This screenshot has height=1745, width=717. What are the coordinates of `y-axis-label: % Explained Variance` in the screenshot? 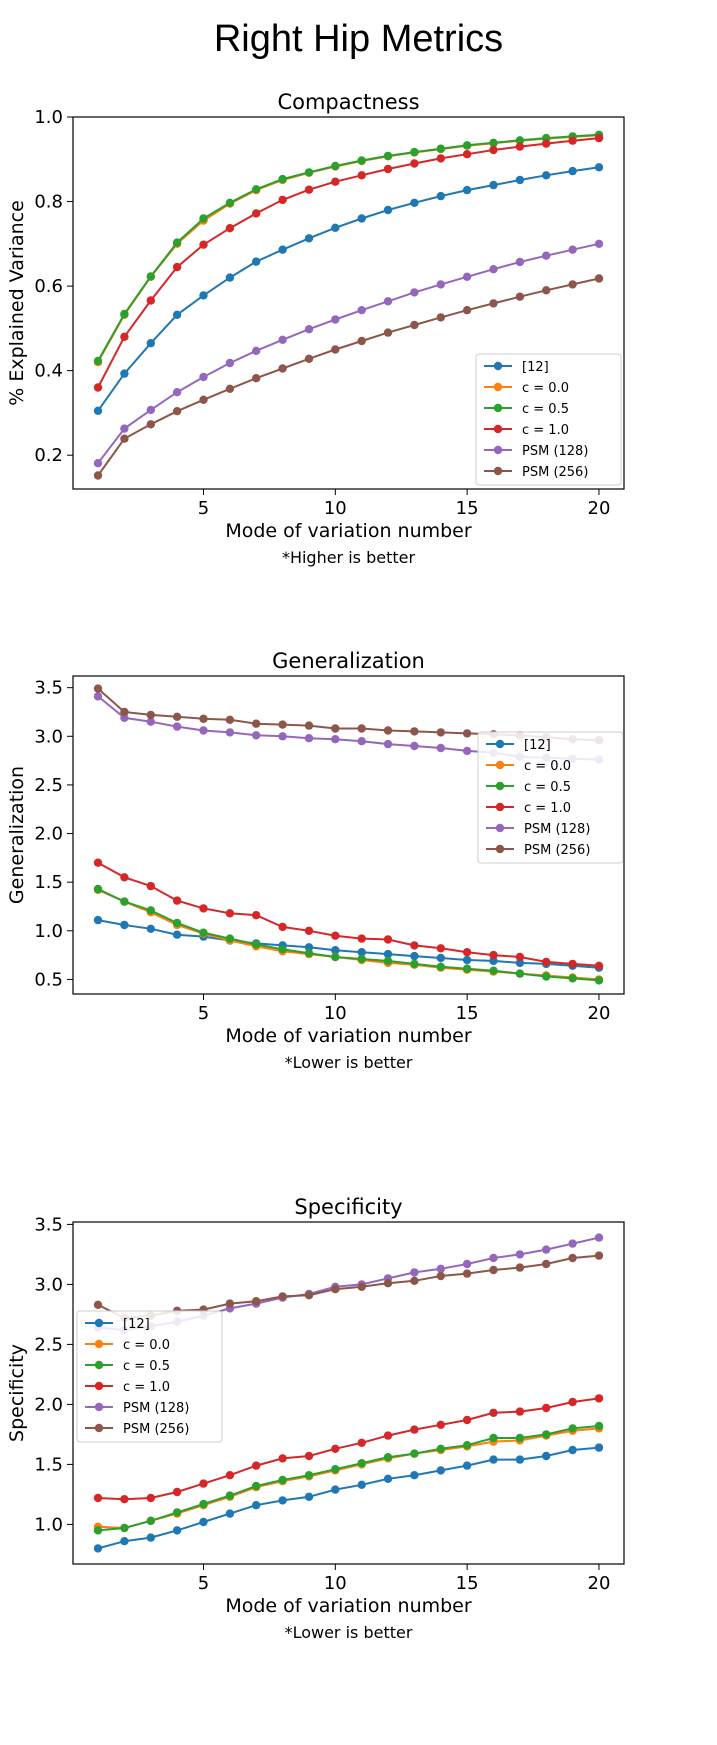 It's located at (17, 303).